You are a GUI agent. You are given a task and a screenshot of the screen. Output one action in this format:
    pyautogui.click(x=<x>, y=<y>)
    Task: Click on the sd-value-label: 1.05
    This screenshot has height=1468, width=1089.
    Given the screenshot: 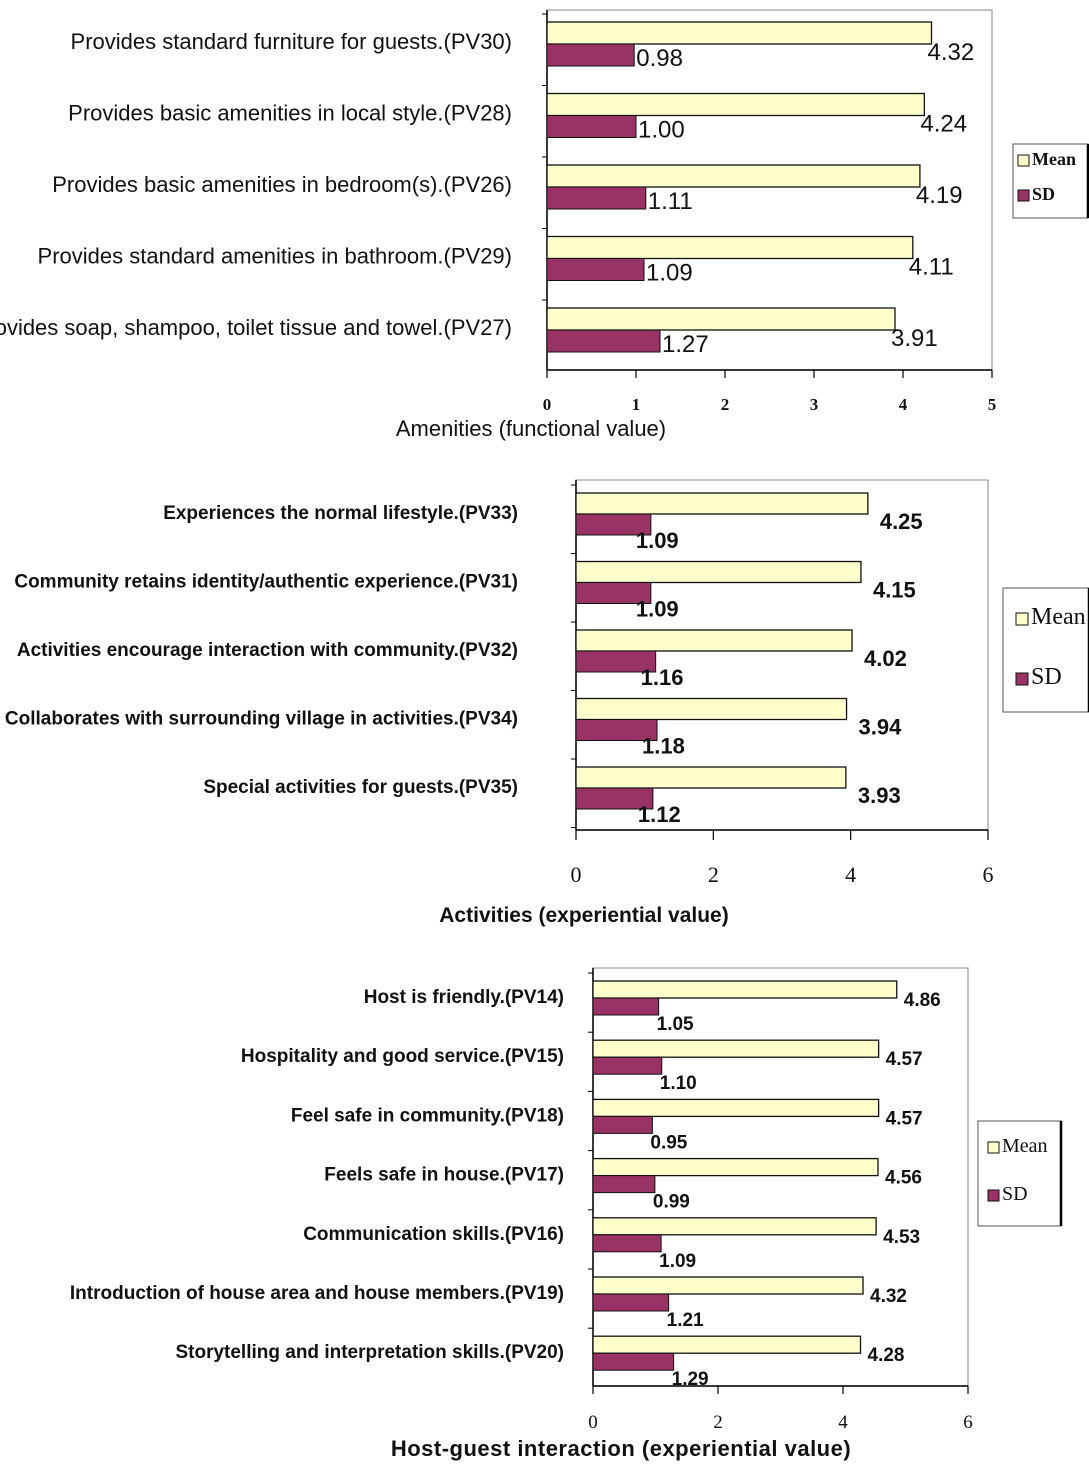 What is the action you would take?
    pyautogui.click(x=675, y=1024)
    